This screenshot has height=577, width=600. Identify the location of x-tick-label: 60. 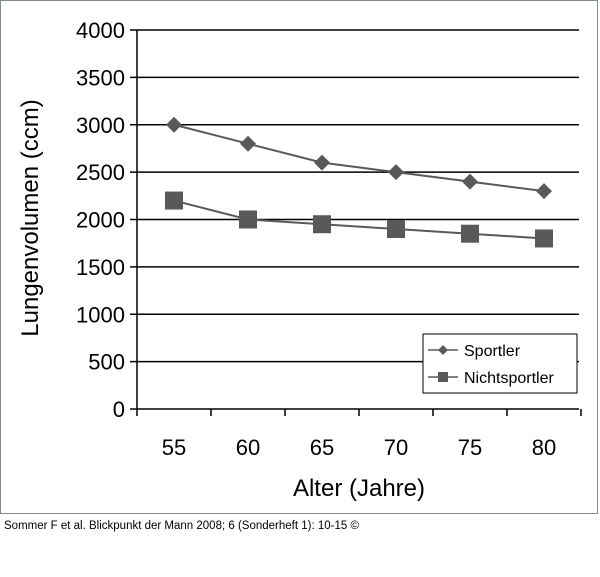
(248, 447).